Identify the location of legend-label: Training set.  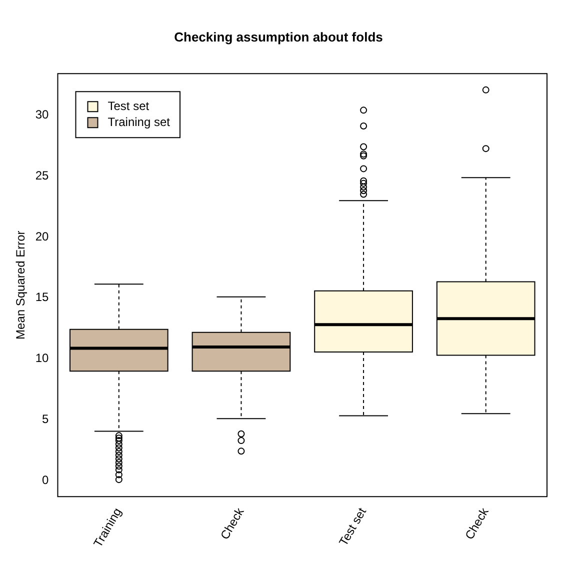
(139, 121).